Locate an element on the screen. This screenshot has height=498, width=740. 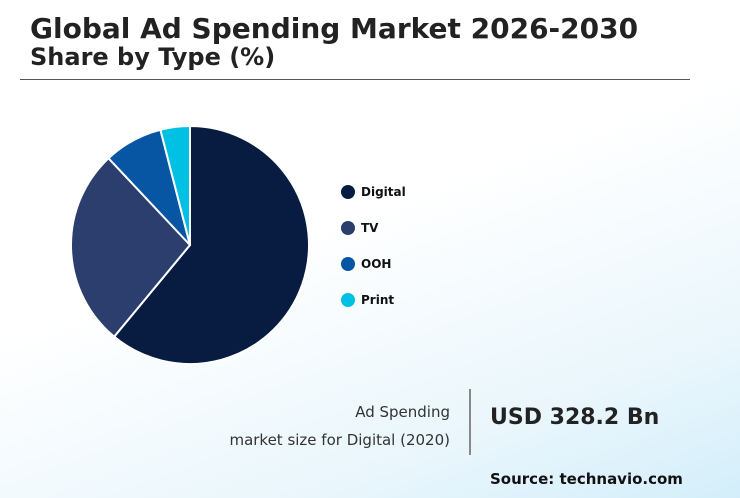
title-divider is located at coordinates (355, 79).